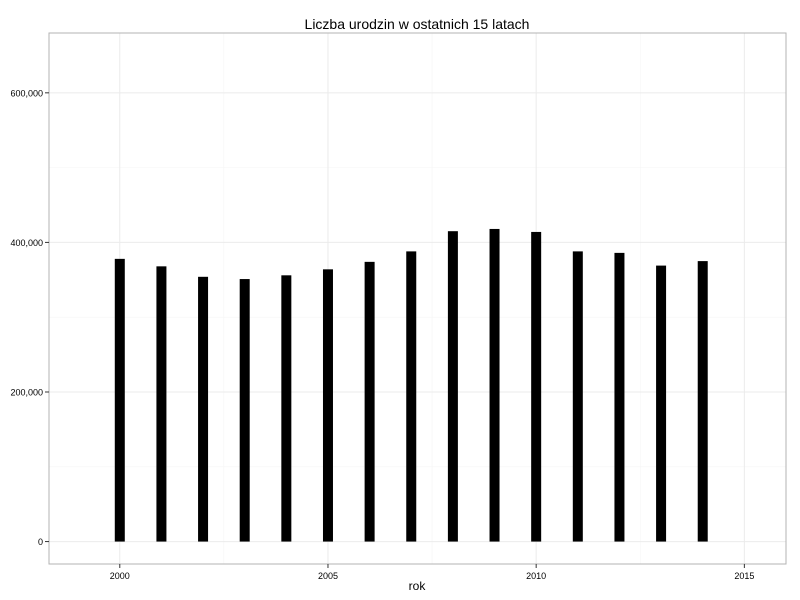 This screenshot has width=800, height=600. What do you see at coordinates (702, 401) in the screenshot?
I see `bar-2014` at bounding box center [702, 401].